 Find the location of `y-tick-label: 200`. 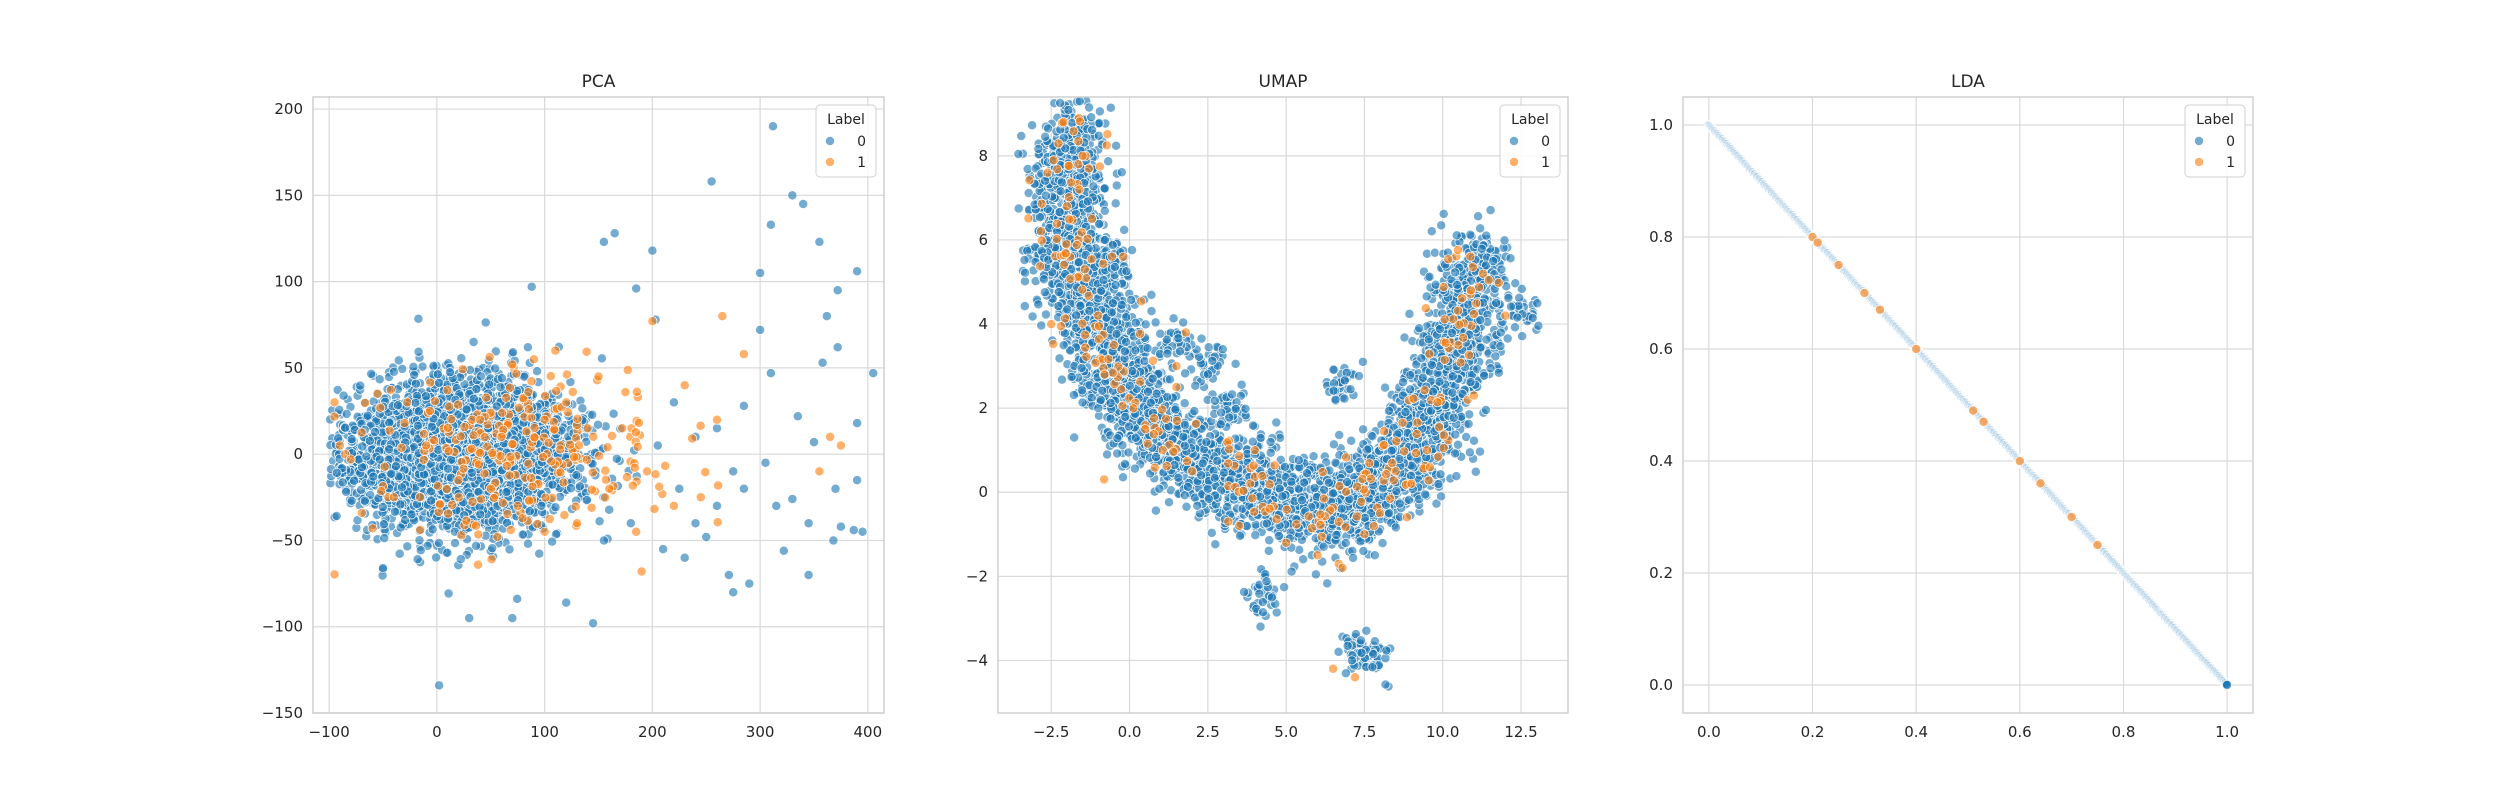

y-tick-label: 200 is located at coordinates (288, 109).